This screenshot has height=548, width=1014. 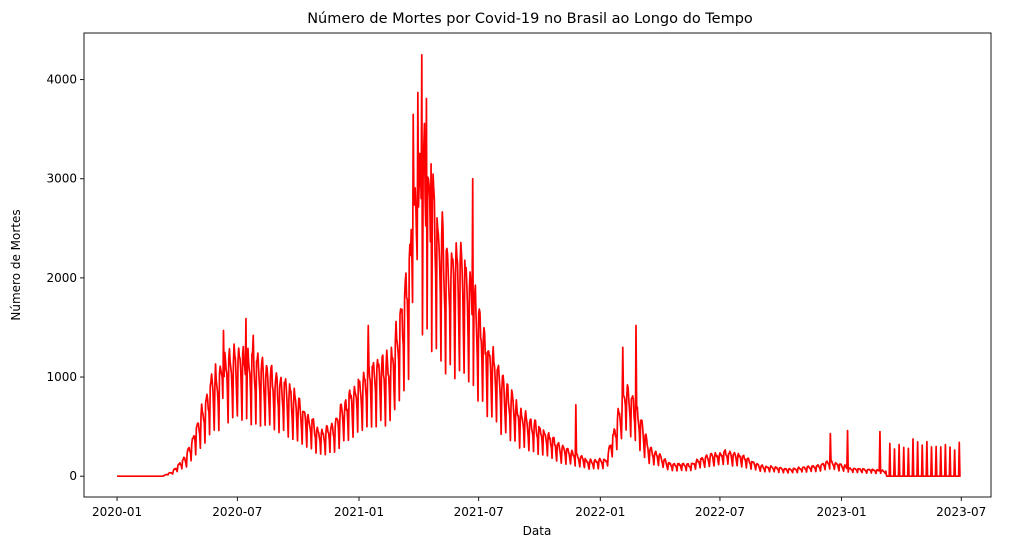 What do you see at coordinates (61, 377) in the screenshot?
I see `y-tick-label: 1000` at bounding box center [61, 377].